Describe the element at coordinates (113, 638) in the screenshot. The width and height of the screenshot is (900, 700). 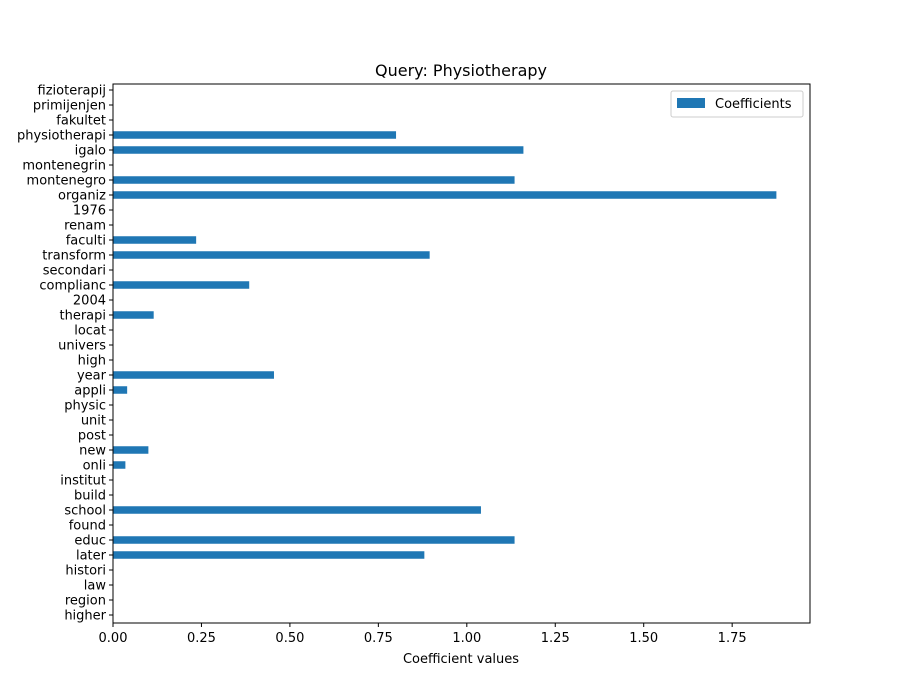
I see `x-tick-label: 0.00` at that location.